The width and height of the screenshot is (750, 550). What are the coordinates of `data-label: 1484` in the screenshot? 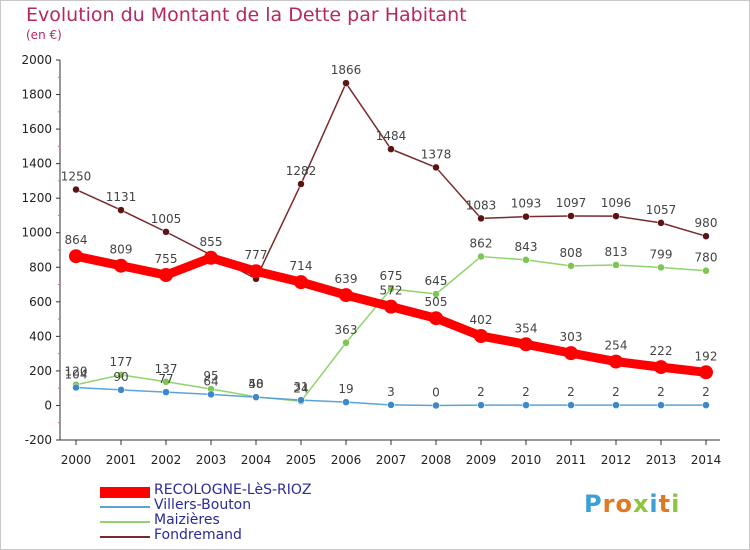 It's located at (391, 136).